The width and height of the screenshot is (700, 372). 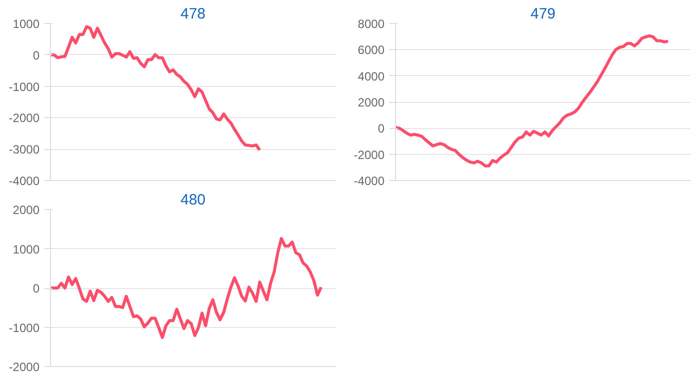 What do you see at coordinates (371, 76) in the screenshot?
I see `y-tick-label: 4000` at bounding box center [371, 76].